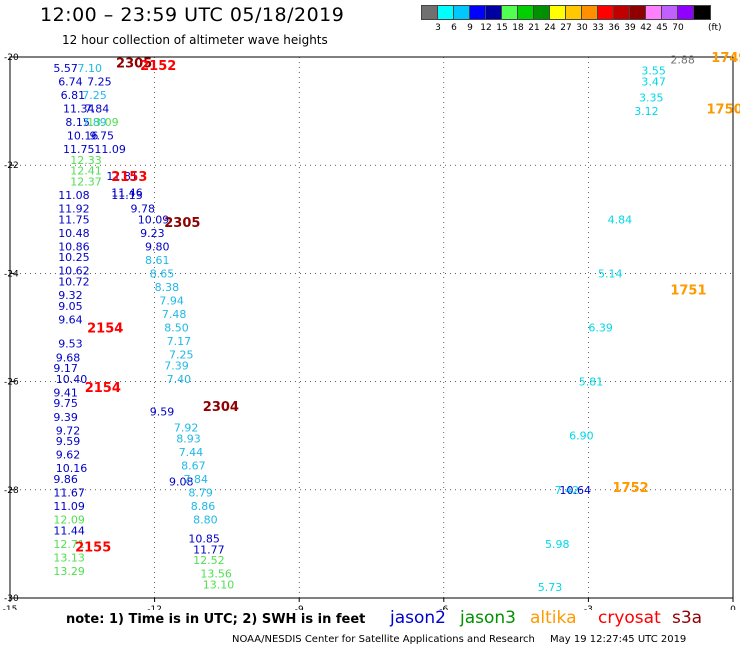 Image resolution: width=740 pixels, height=650 pixels. What do you see at coordinates (68, 357) in the screenshot?
I see `wave-height-label: 9.68` at bounding box center [68, 357].